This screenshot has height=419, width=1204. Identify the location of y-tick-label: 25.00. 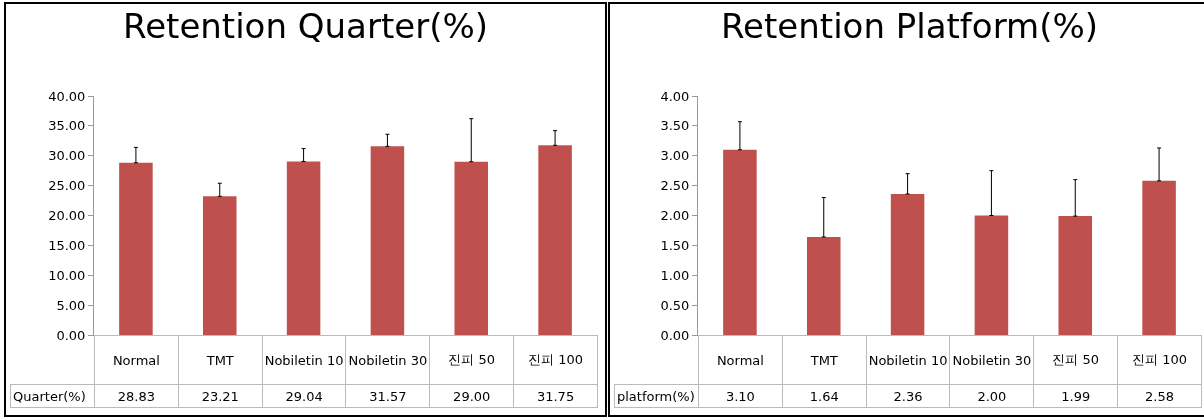
(67, 186).